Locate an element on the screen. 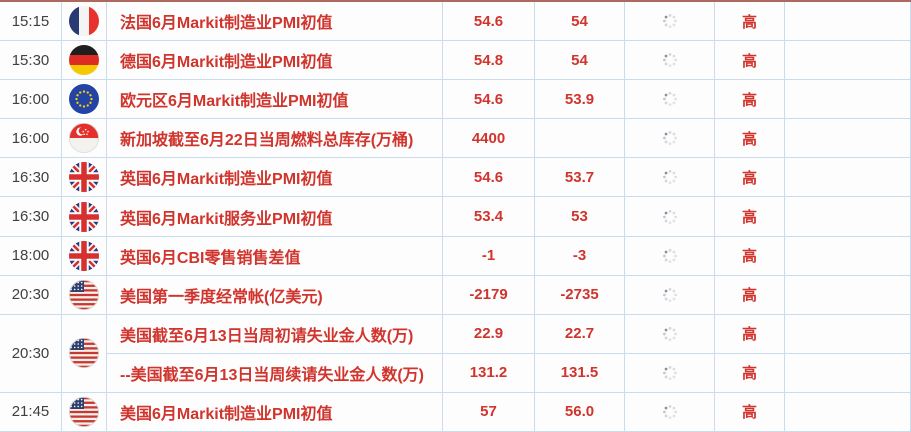 This screenshot has width=911, height=432. table-subrow: 美国6月Markit制造业PMI初值 57 56.0 高 is located at coordinates (509, 412).